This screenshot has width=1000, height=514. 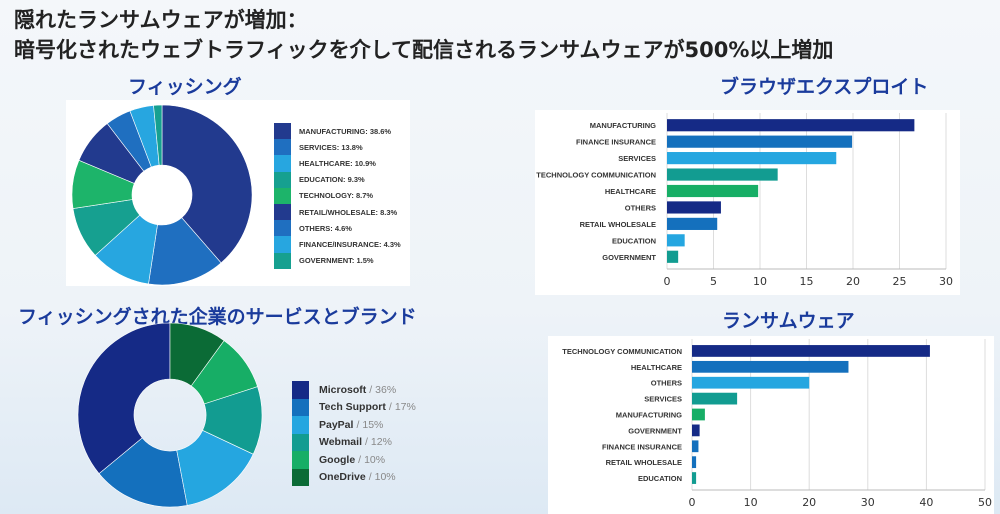 I want to click on legend-item: Microsoft/36%, so click(x=354, y=390).